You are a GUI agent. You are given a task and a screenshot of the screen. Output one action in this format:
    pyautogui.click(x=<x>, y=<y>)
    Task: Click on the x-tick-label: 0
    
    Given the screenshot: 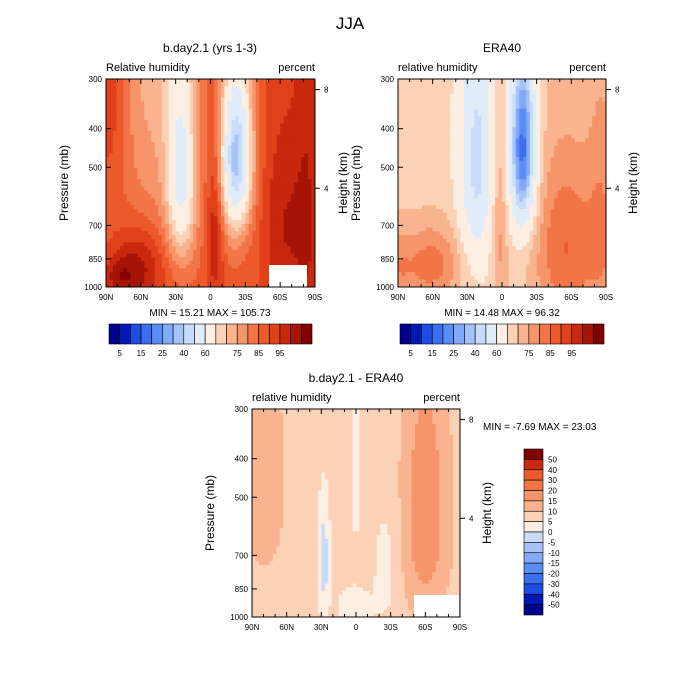 What is the action you would take?
    pyautogui.click(x=210, y=297)
    